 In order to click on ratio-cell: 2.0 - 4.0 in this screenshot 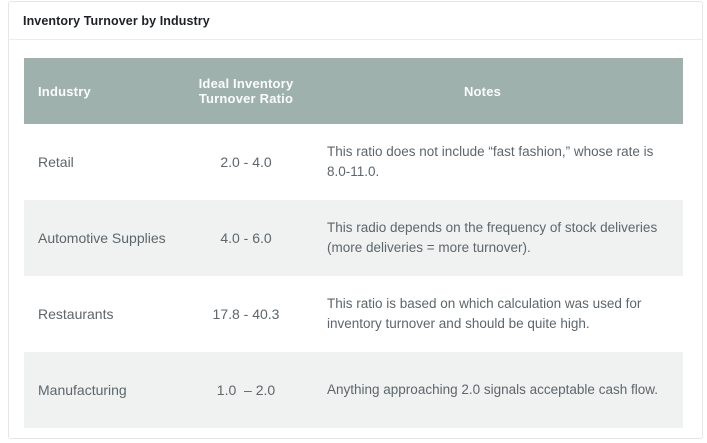, I will do `click(246, 161)`.